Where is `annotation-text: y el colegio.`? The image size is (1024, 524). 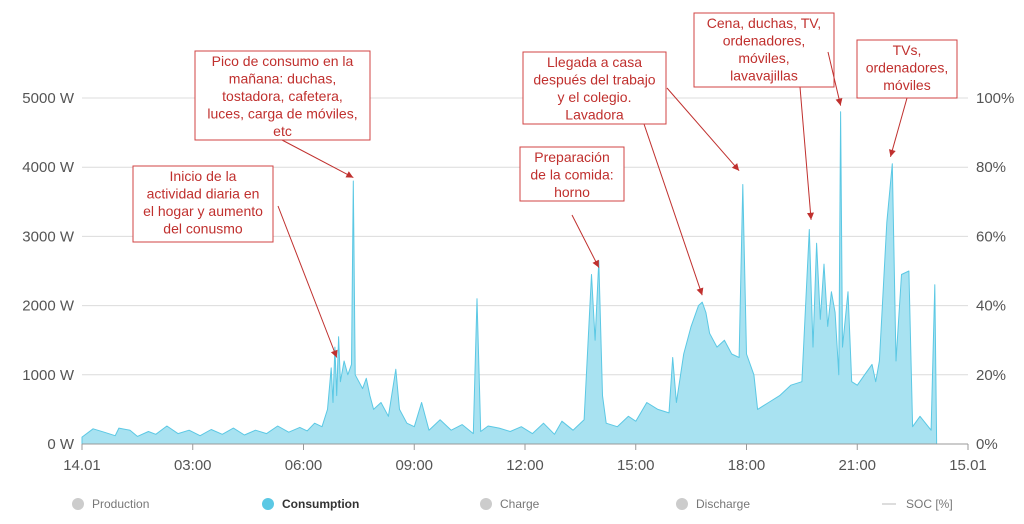 annotation-text: y el colegio. is located at coordinates (595, 97).